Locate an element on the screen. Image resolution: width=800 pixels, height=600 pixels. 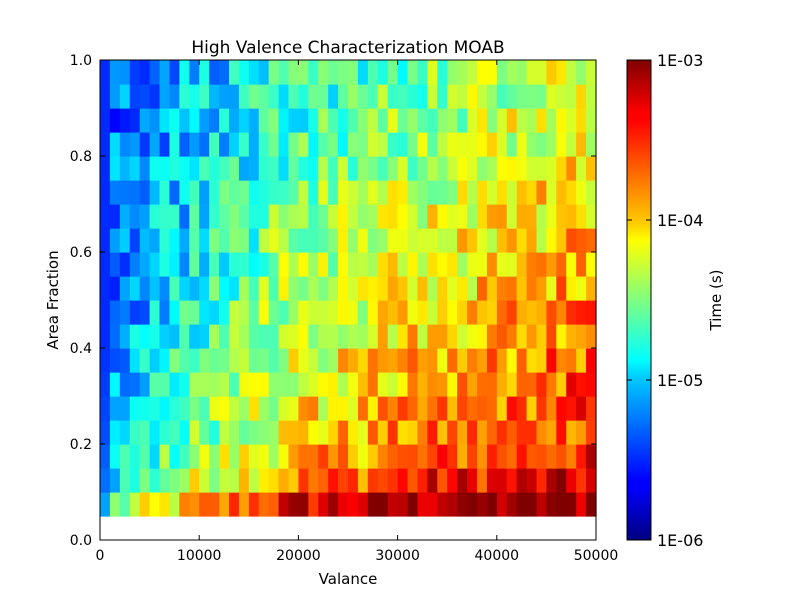
colorbar-ticks: 1E-06 1E-05 1E-04 1E-03 is located at coordinates (665, 300).